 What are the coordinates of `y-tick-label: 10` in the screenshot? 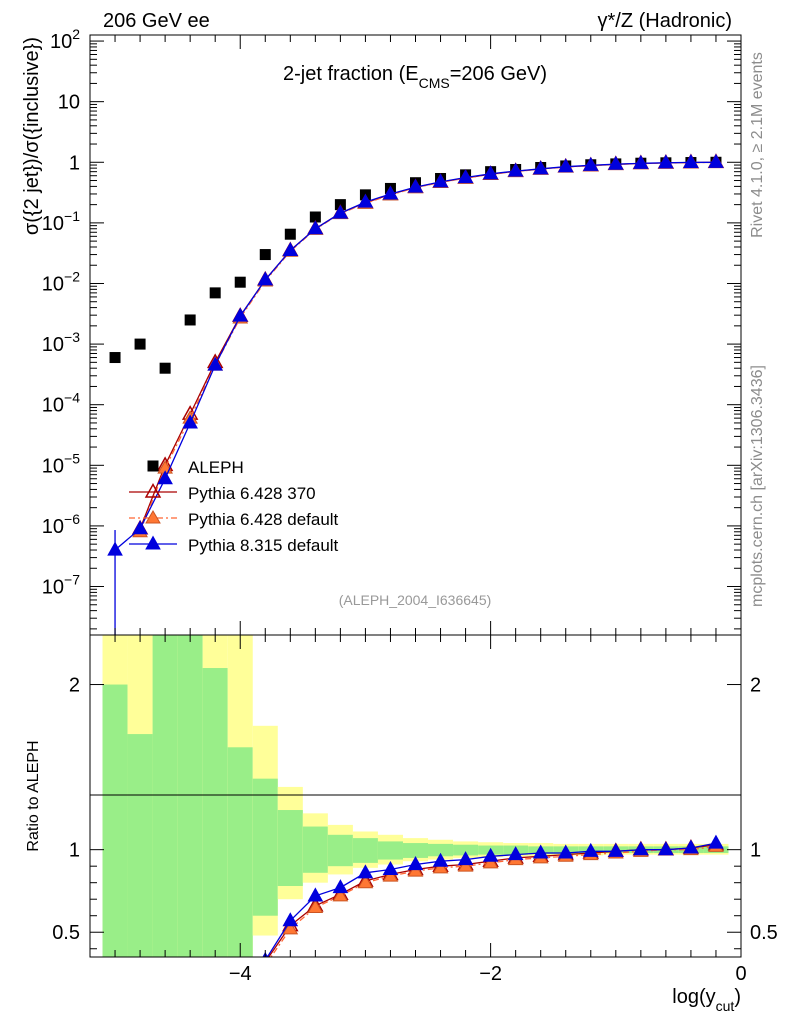 It's located at (69, 103).